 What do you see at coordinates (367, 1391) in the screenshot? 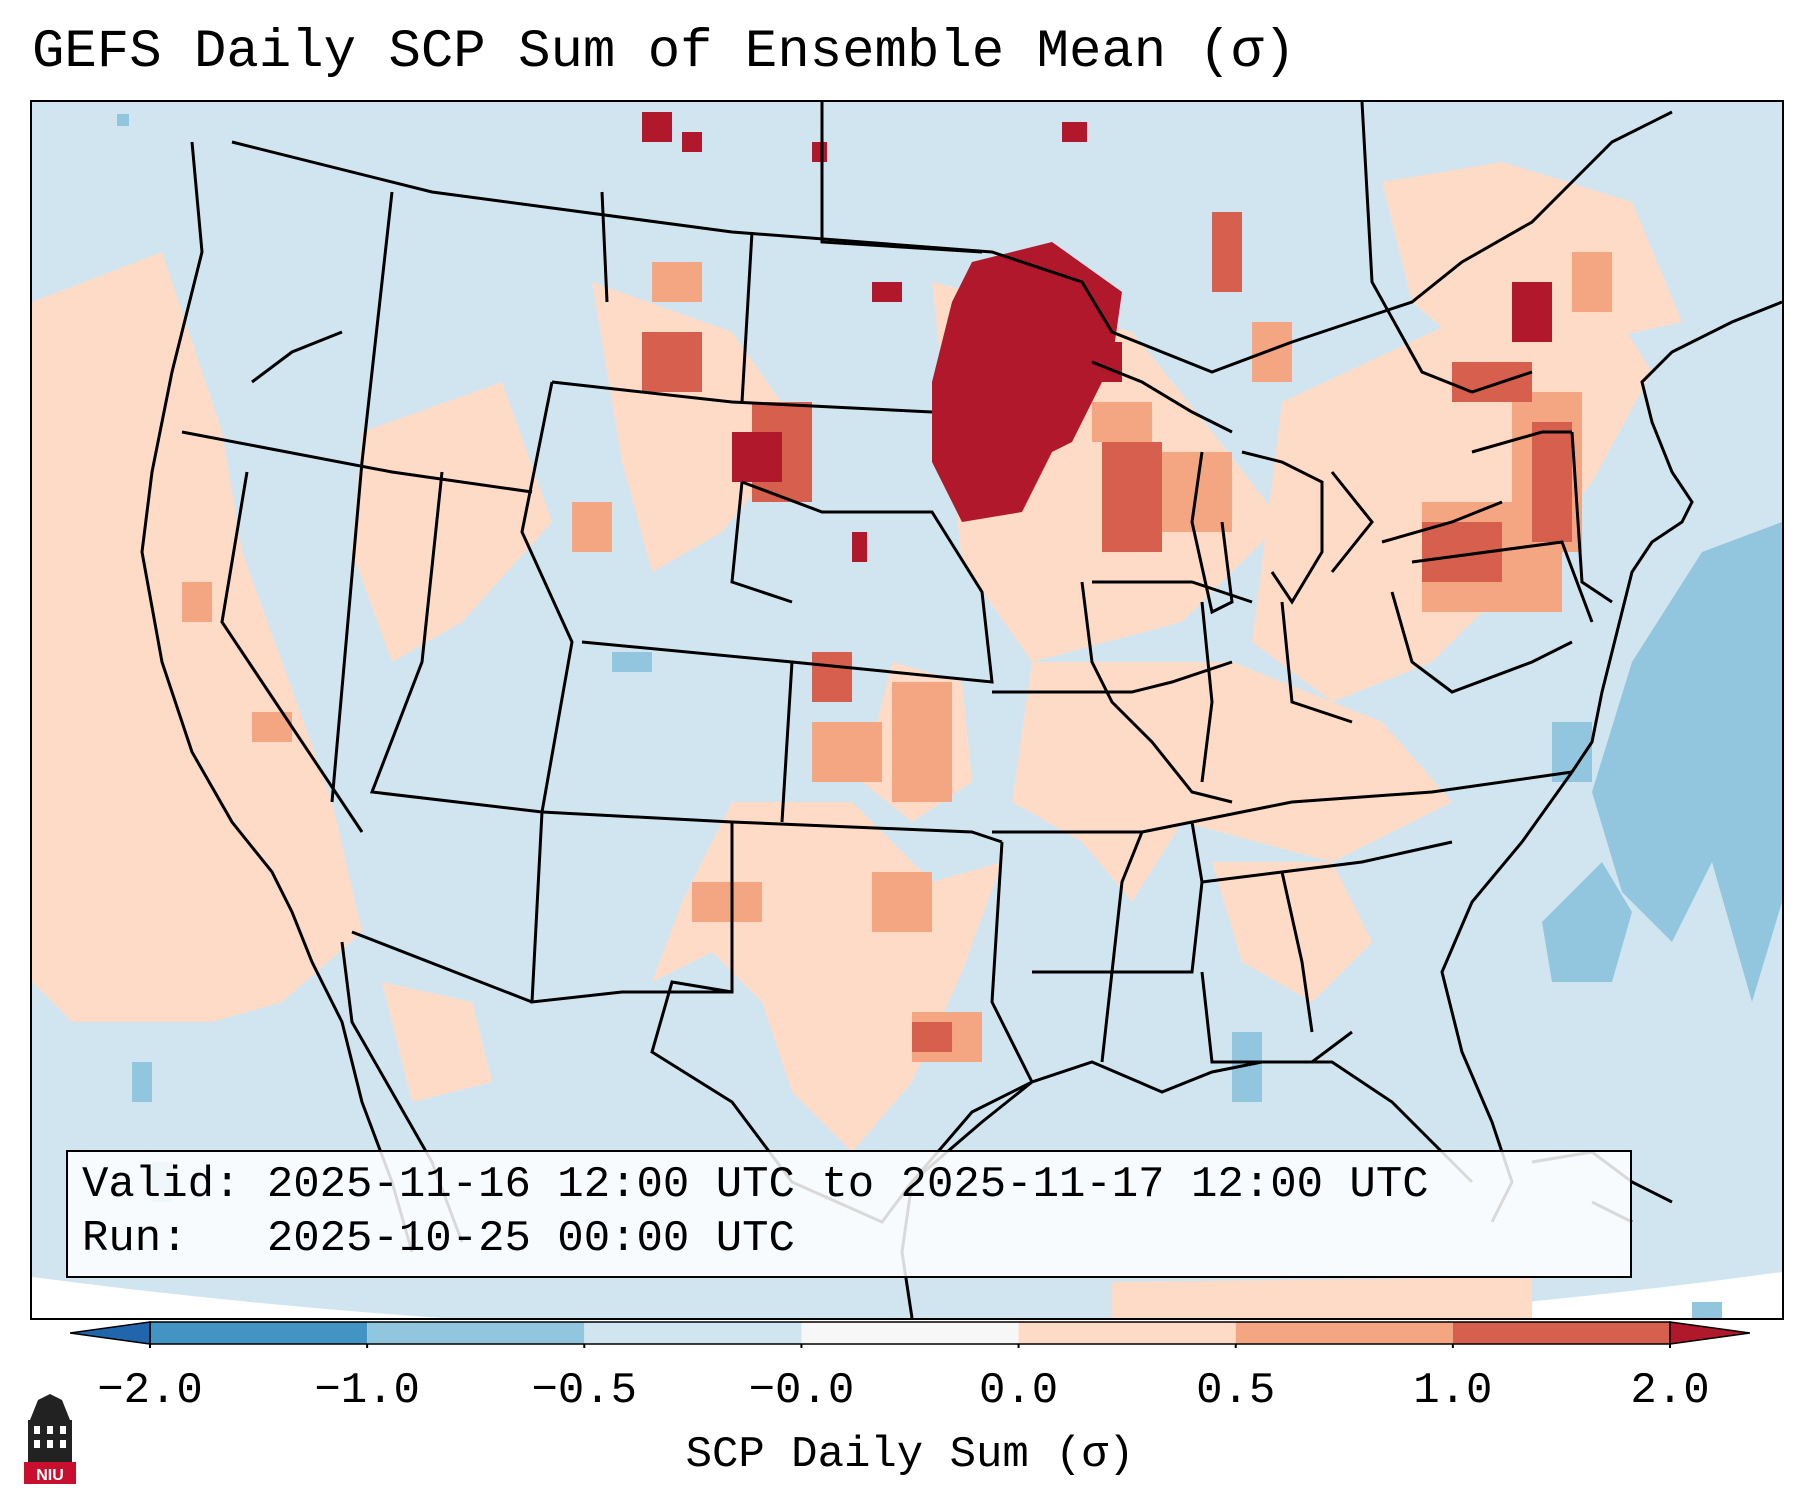
I see `tick-label: −1.0` at bounding box center [367, 1391].